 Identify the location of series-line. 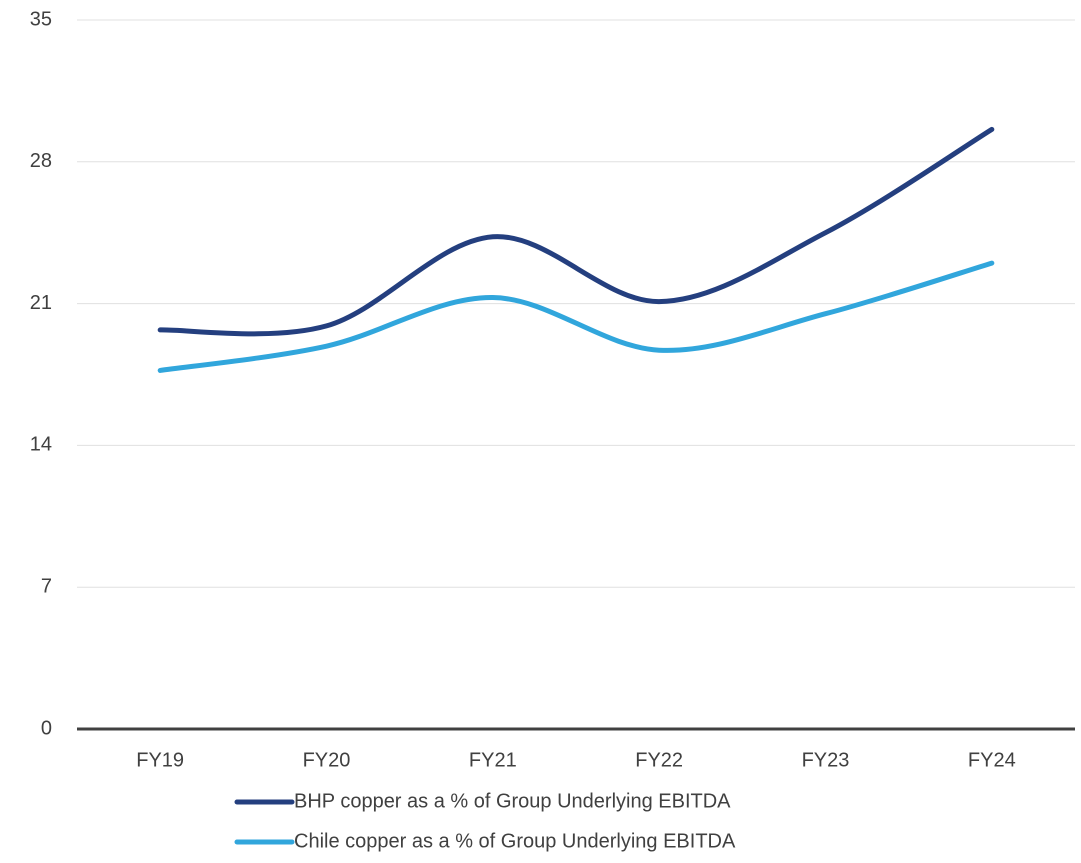
(576, 316).